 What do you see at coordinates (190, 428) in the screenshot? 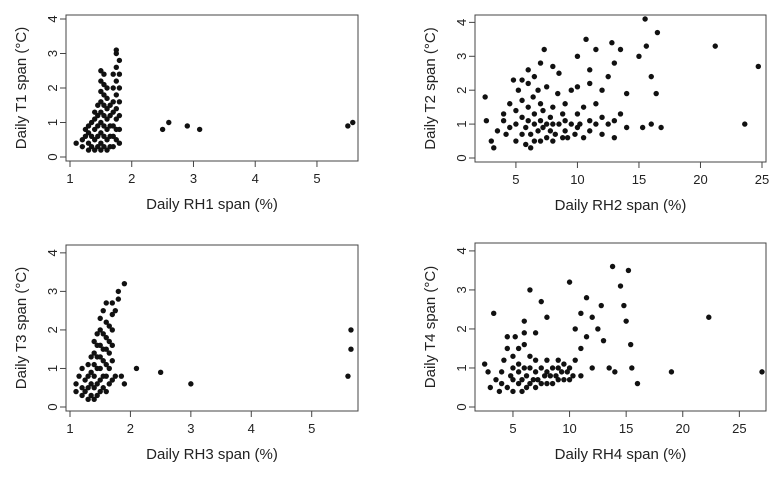
I see `x-tick-label: 3` at bounding box center [190, 428].